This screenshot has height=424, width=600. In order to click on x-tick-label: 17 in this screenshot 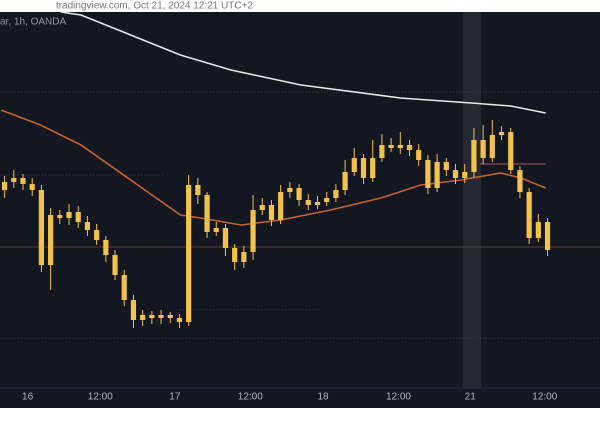, I will do `click(175, 397)`.